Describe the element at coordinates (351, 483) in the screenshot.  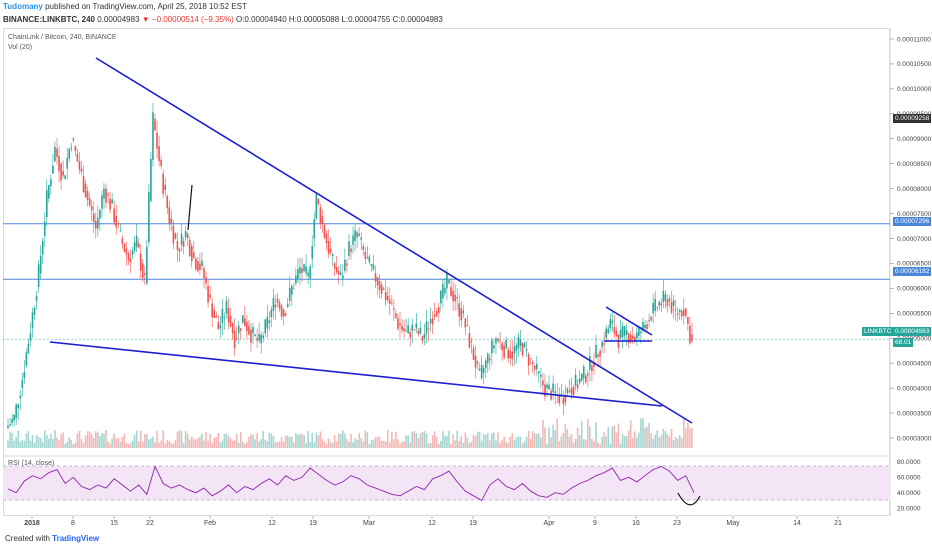
I see `rsi-series` at that location.